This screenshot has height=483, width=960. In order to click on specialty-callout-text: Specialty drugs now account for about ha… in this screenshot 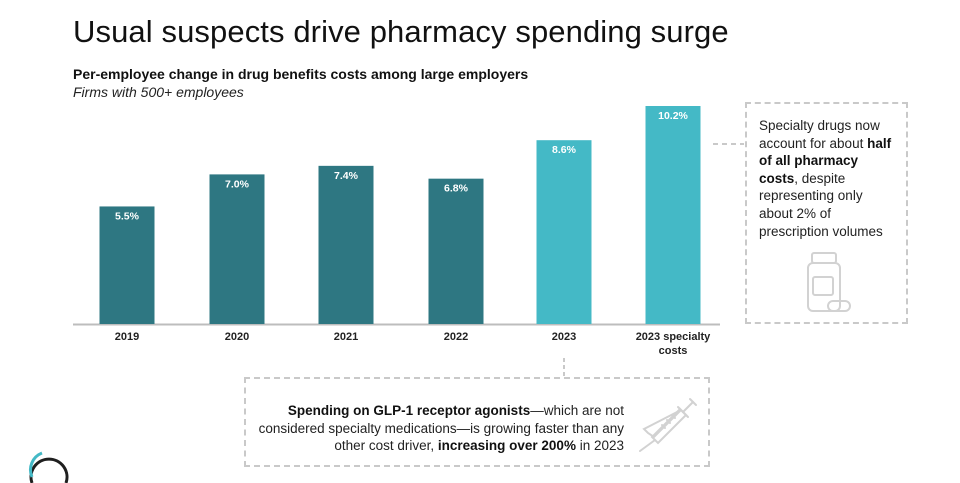, I will do `click(829, 178)`.